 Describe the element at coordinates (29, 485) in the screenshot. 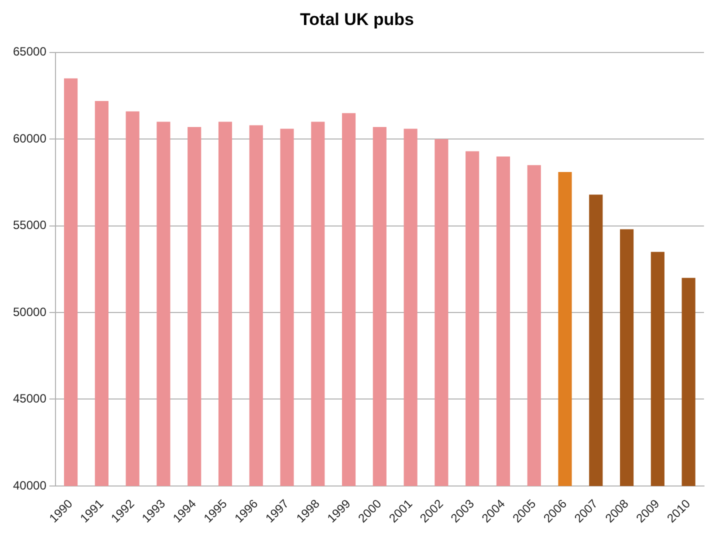

I see `y-tick-label: 40000` at that location.